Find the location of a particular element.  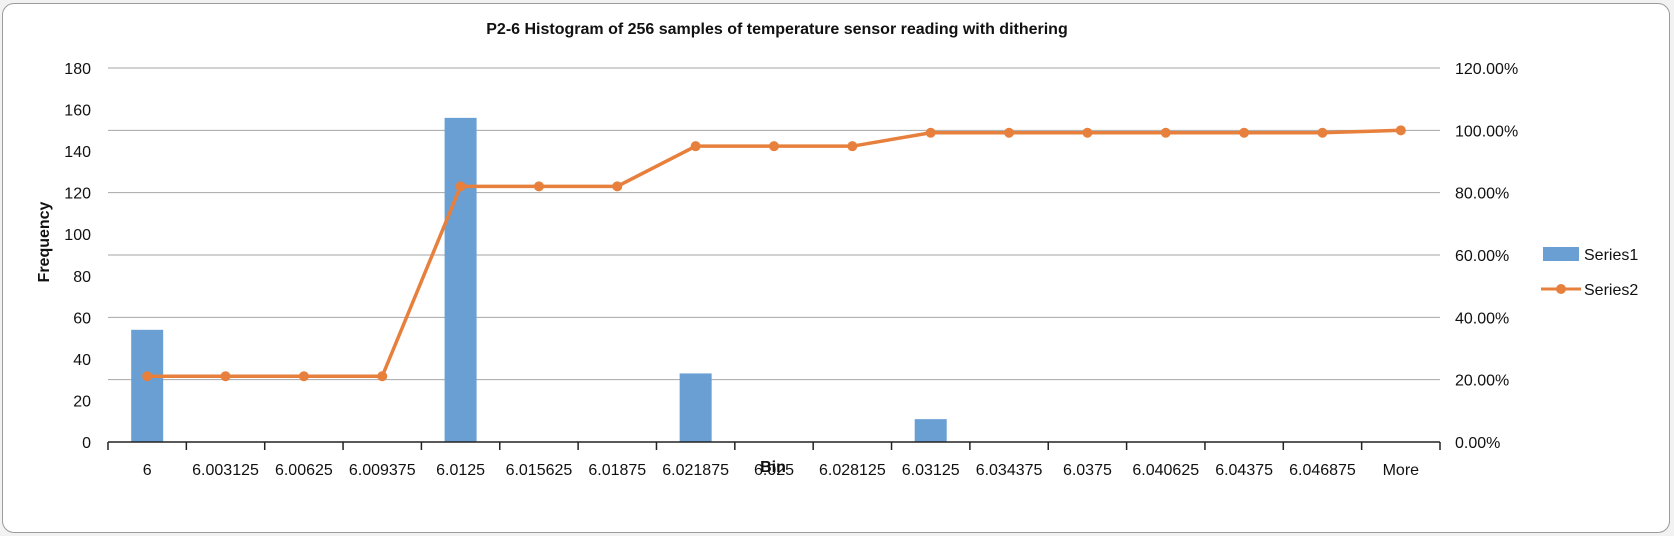

y-tick-label: 180 is located at coordinates (77, 69).